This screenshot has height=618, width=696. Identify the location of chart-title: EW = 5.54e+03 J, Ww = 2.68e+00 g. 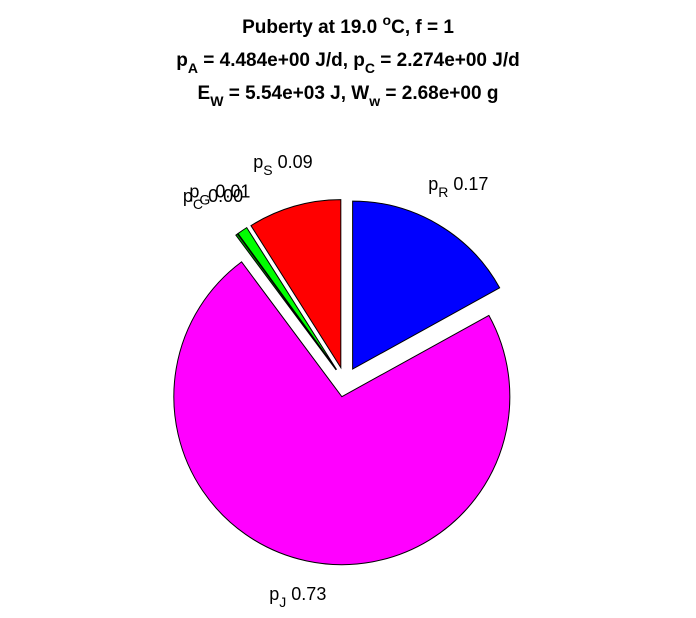
(348, 96).